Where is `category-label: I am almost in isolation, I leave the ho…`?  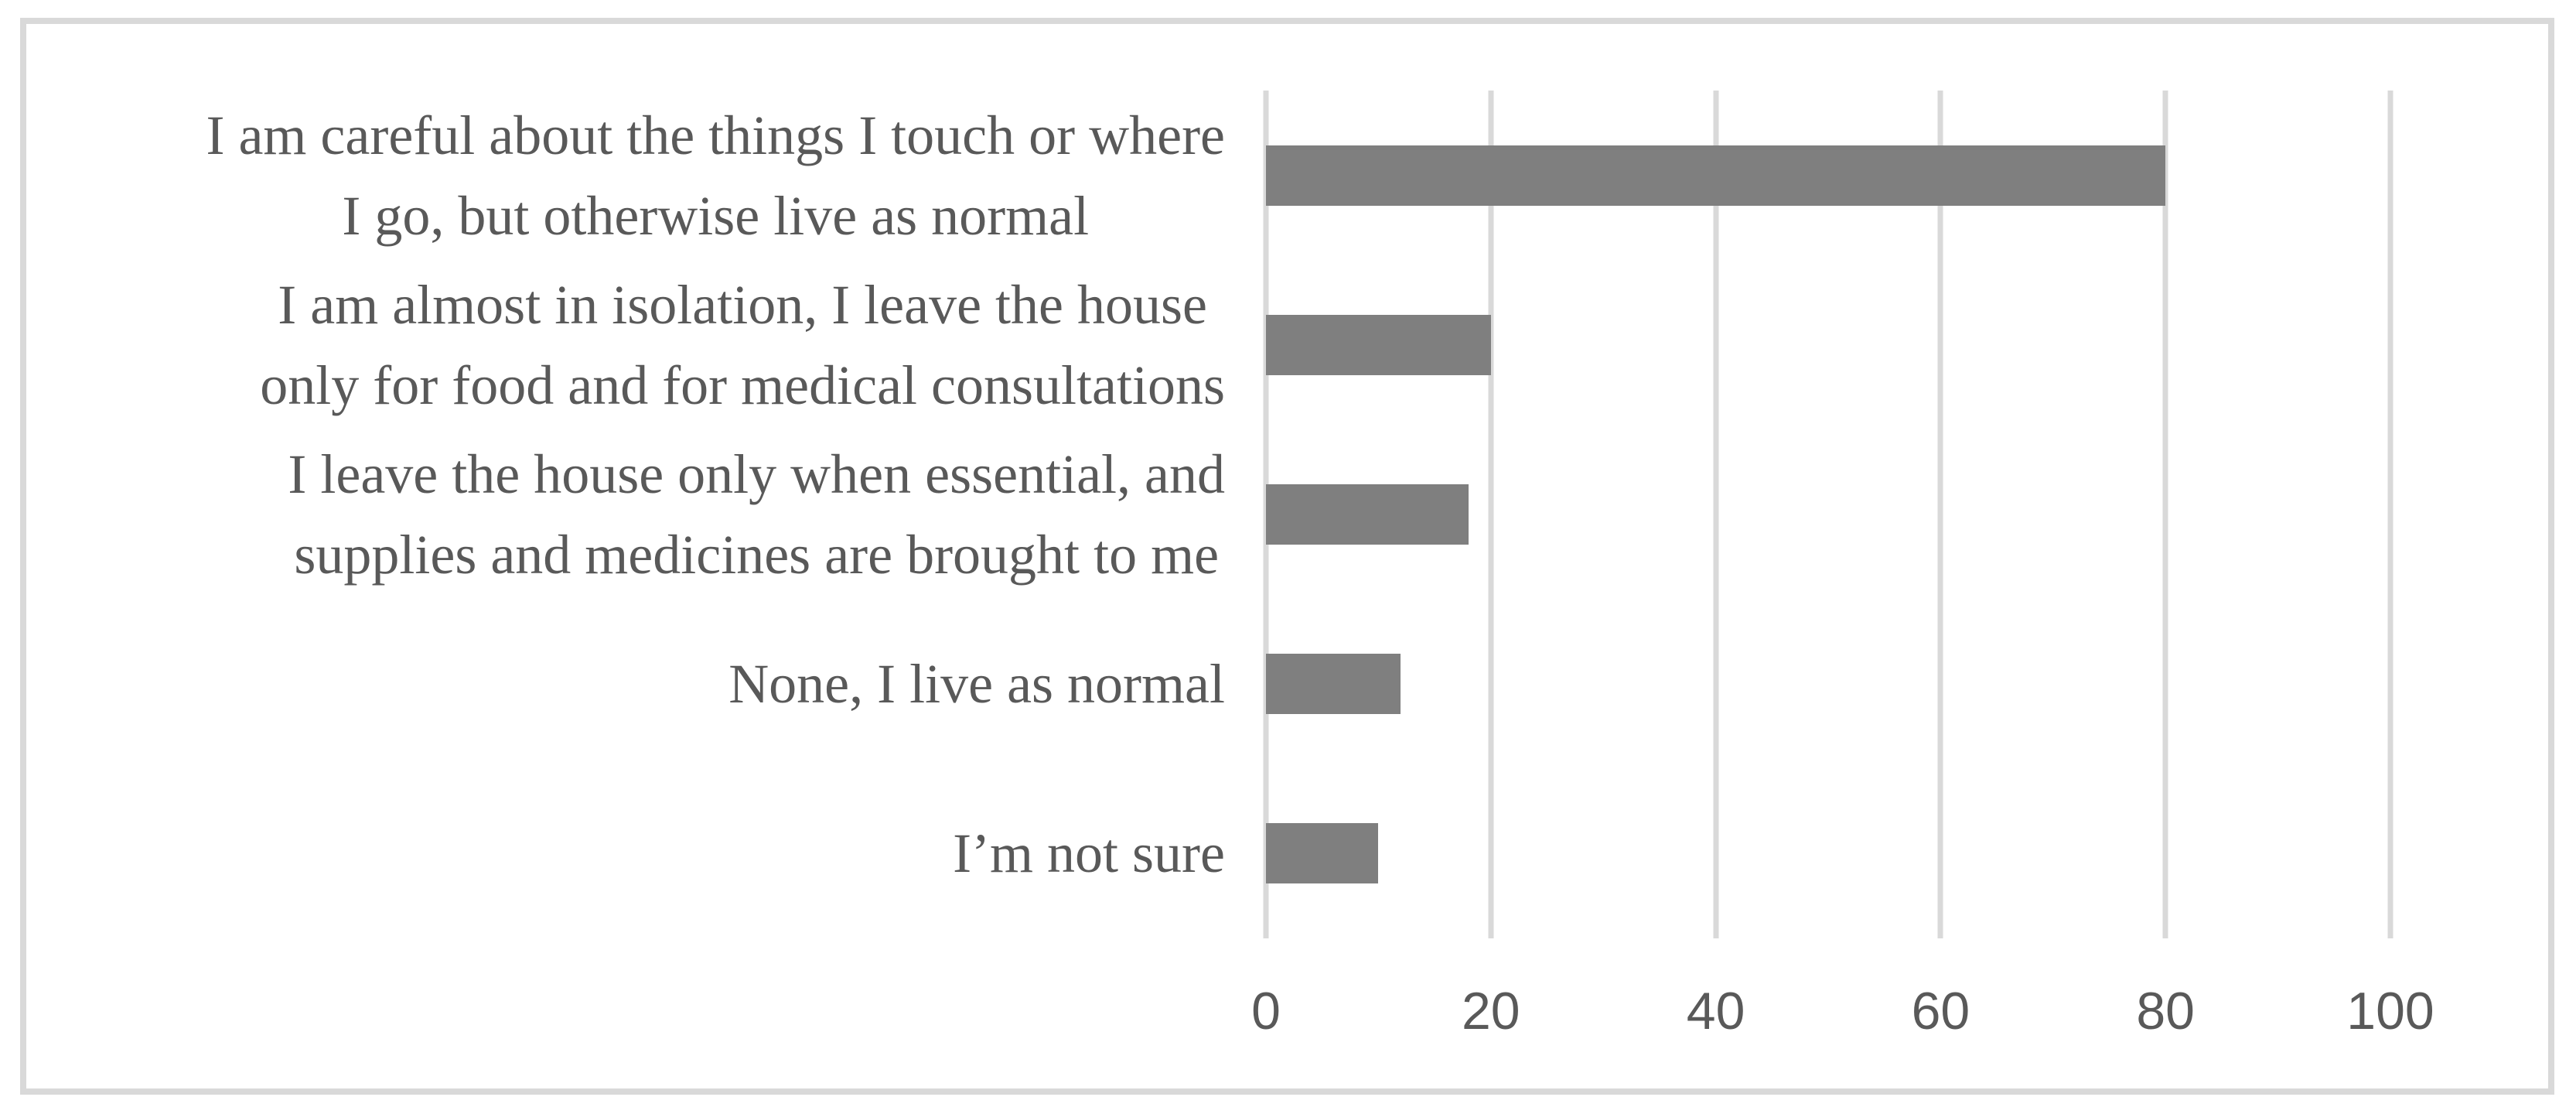 category-label: I am almost in isolation, I leave the ho… is located at coordinates (743, 345).